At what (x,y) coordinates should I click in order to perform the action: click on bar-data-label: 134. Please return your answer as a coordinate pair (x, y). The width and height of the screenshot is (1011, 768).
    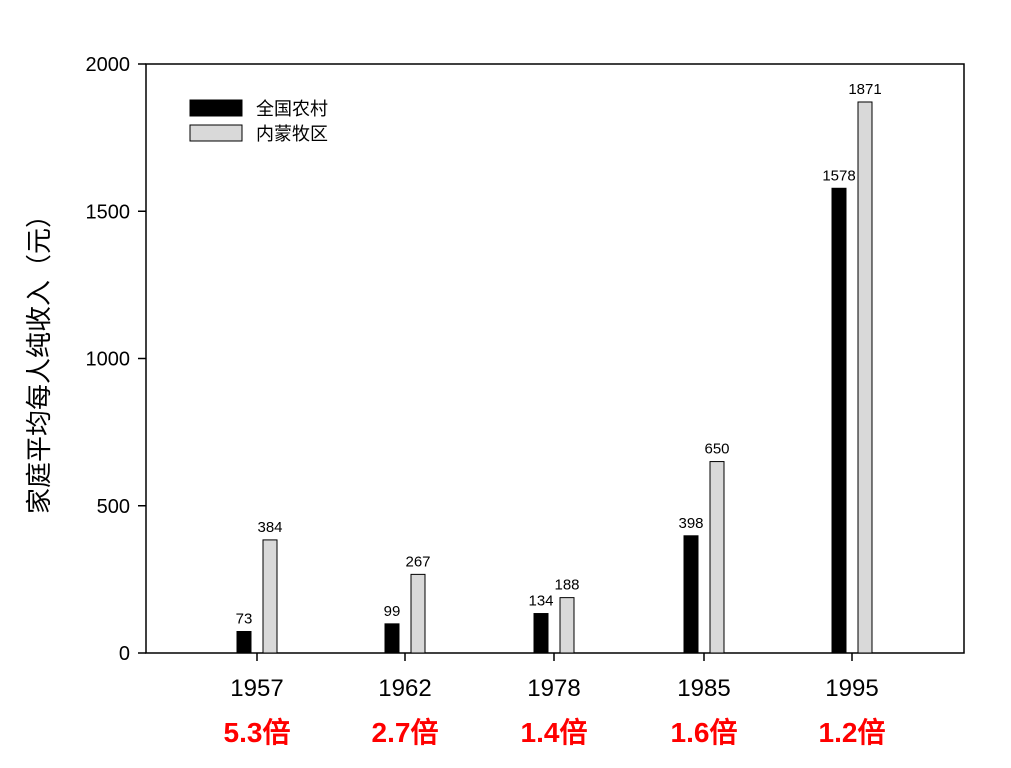
    Looking at the image, I should click on (540, 601).